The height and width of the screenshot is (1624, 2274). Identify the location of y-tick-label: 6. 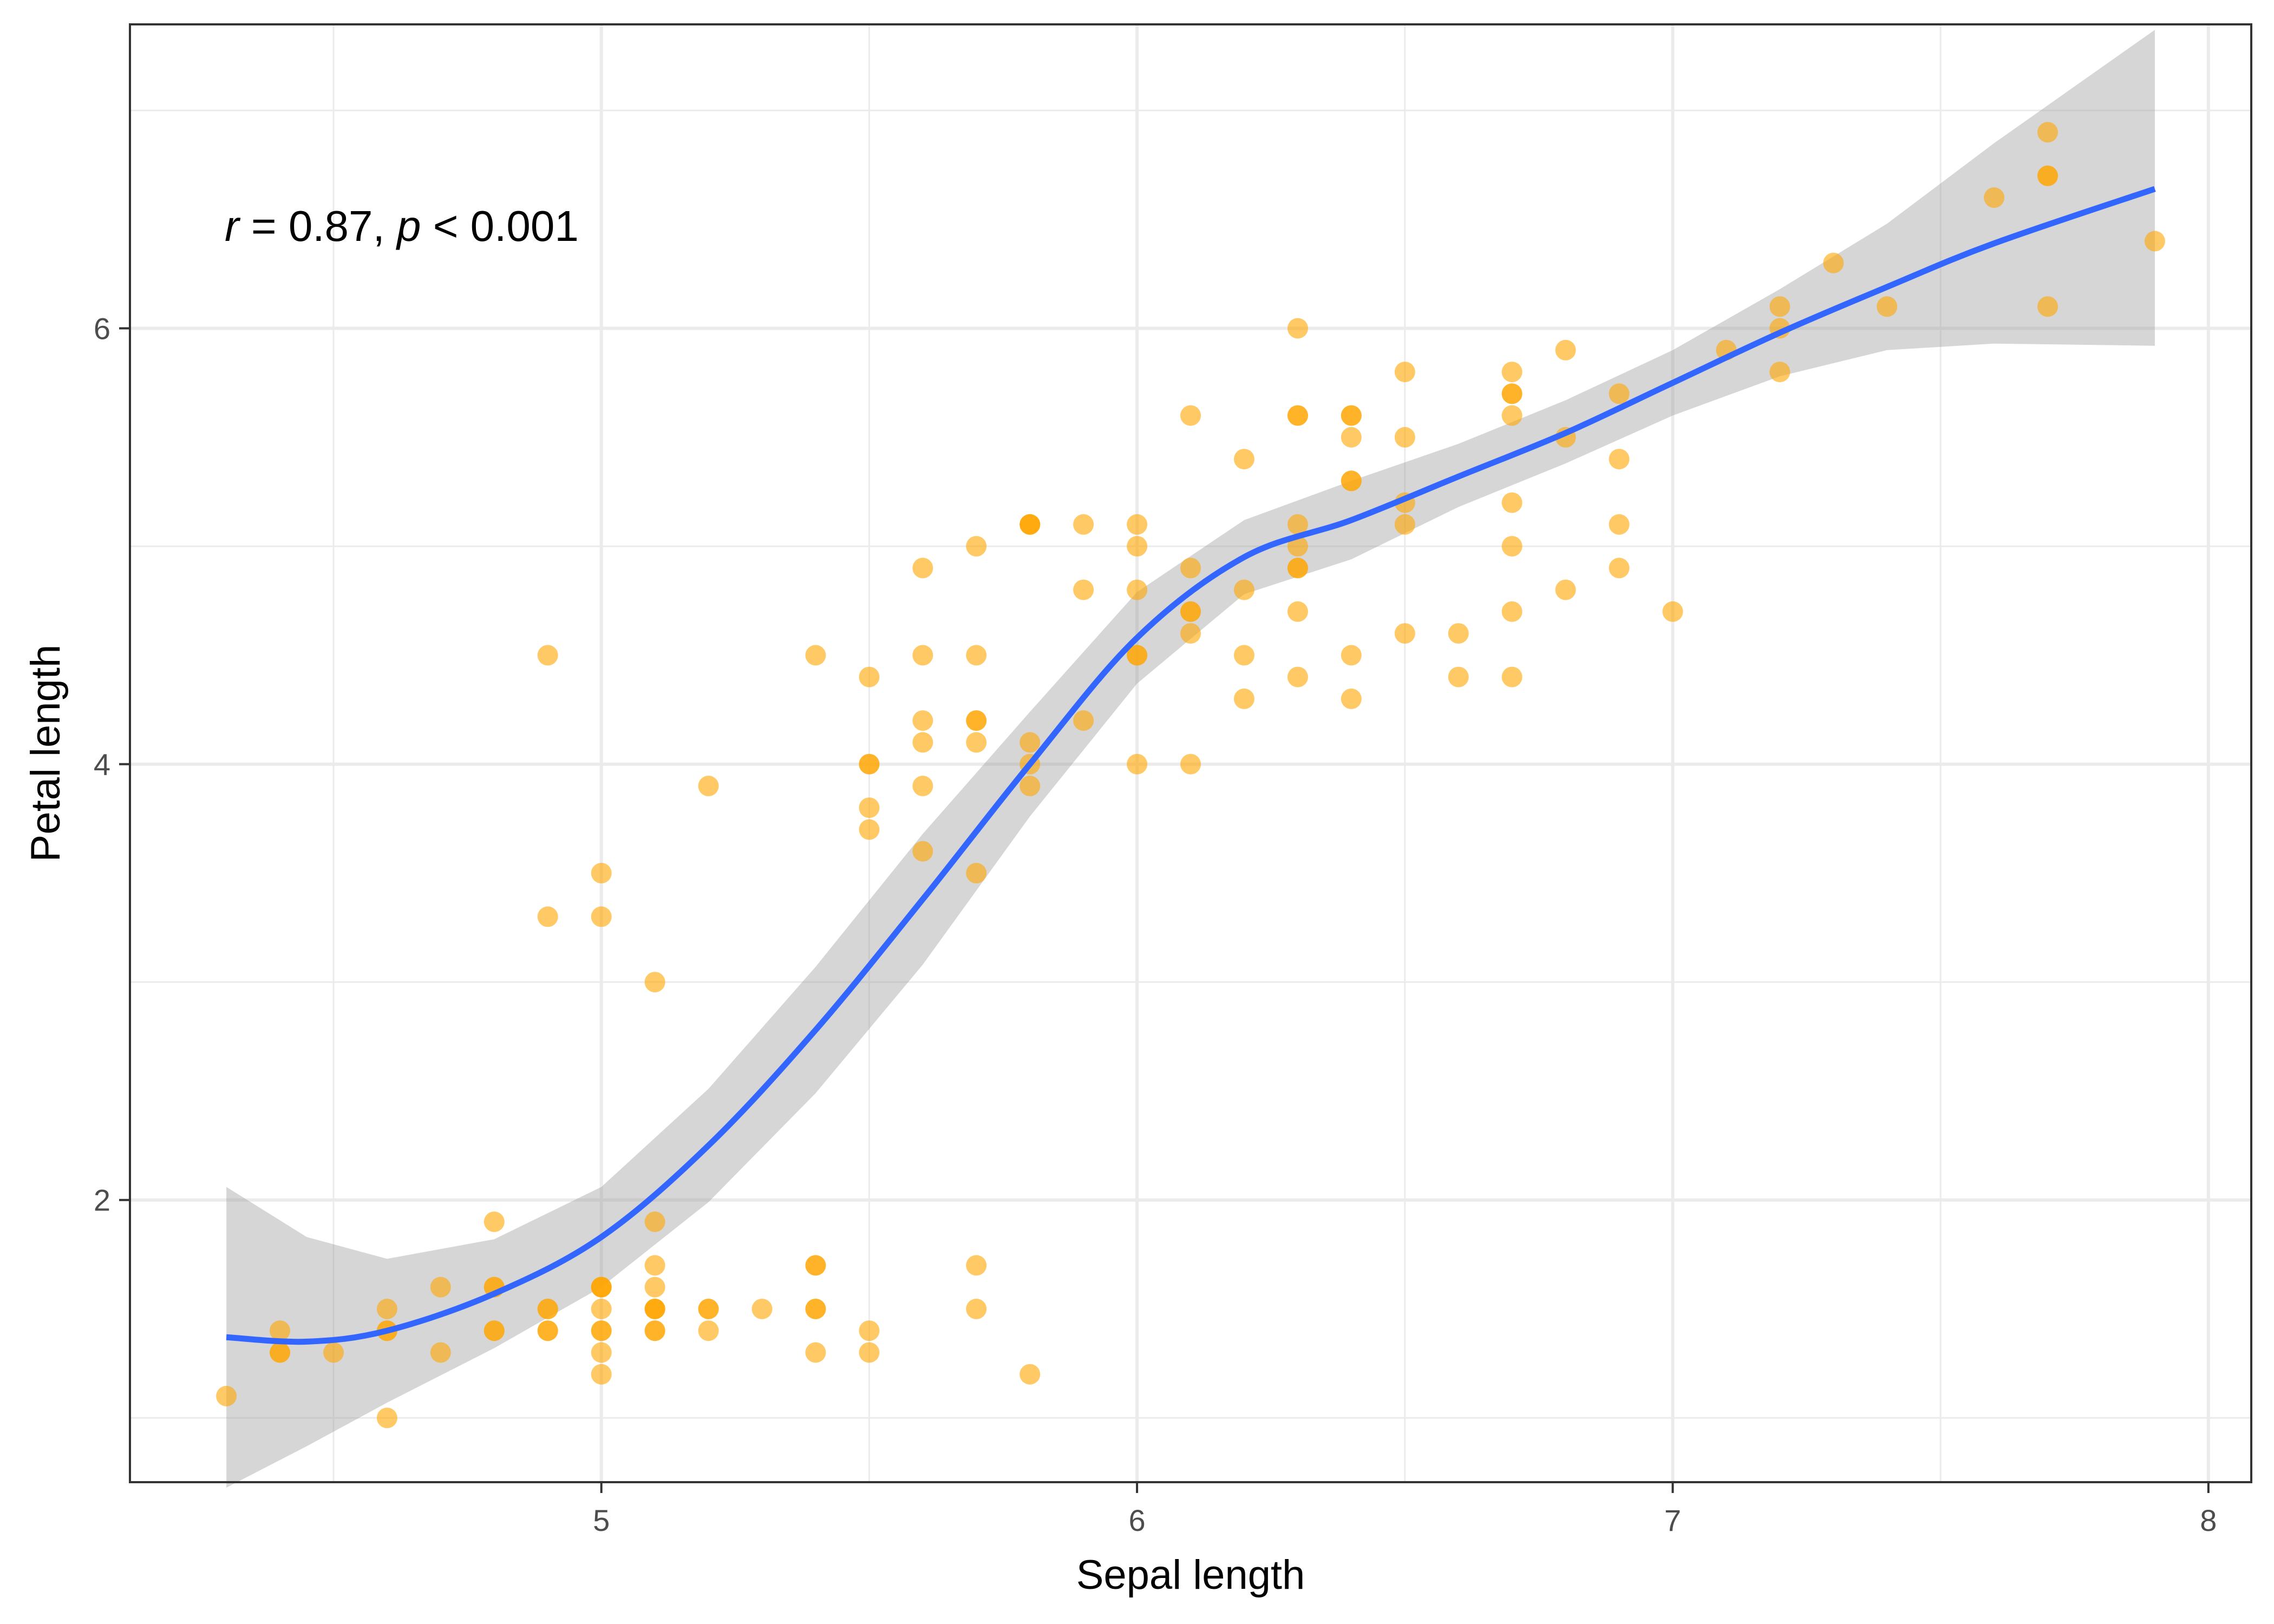
(102, 329).